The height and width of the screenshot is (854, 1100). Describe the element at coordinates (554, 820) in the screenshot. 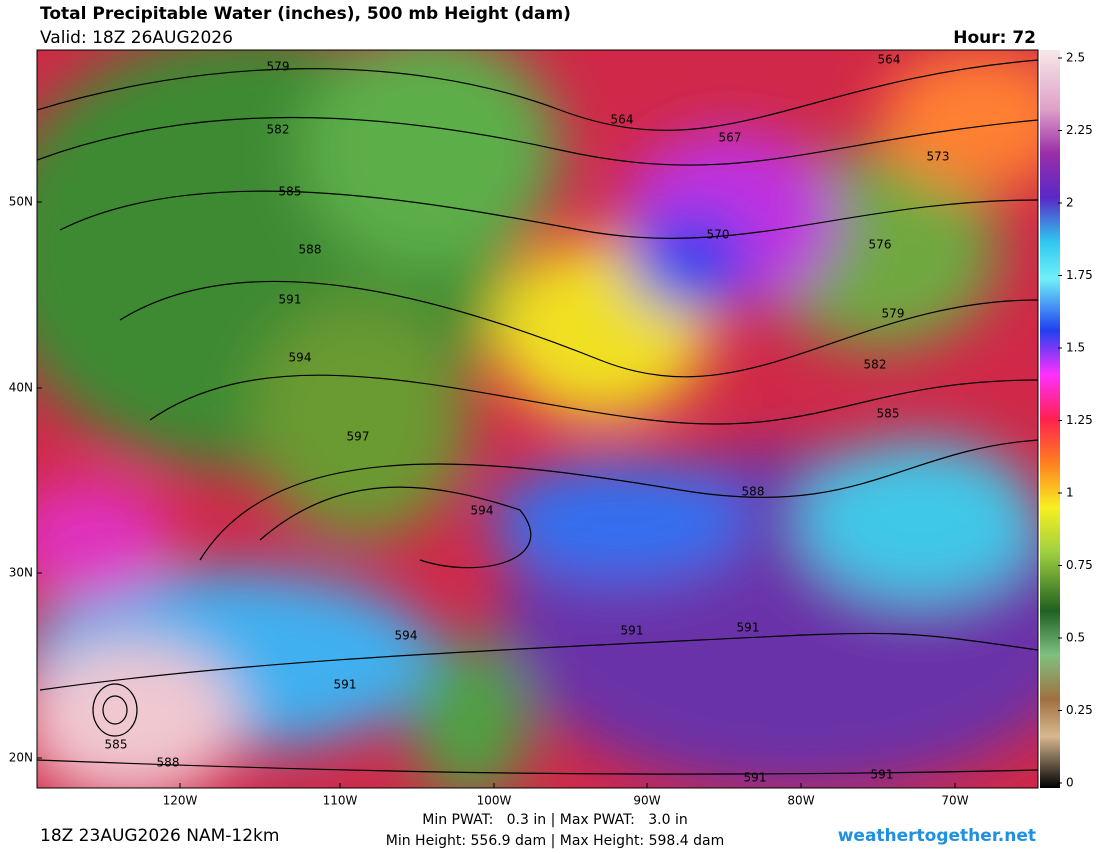

I see `pwat-range: Min PWAT: 0.3 in | Max PWAT: 3.0 in` at that location.